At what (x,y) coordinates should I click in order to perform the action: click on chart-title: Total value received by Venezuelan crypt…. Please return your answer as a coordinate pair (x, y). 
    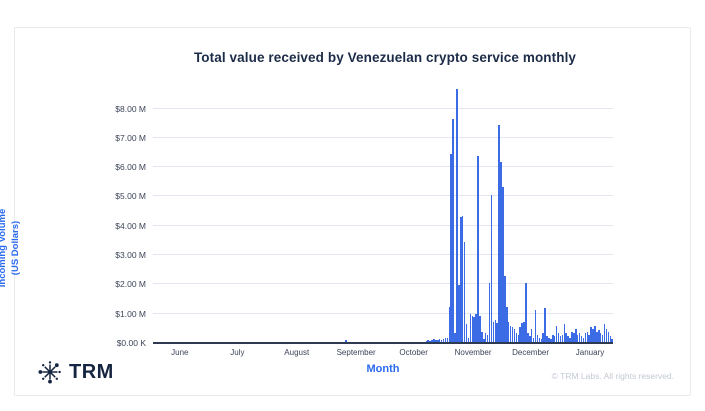
    Looking at the image, I should click on (385, 57).